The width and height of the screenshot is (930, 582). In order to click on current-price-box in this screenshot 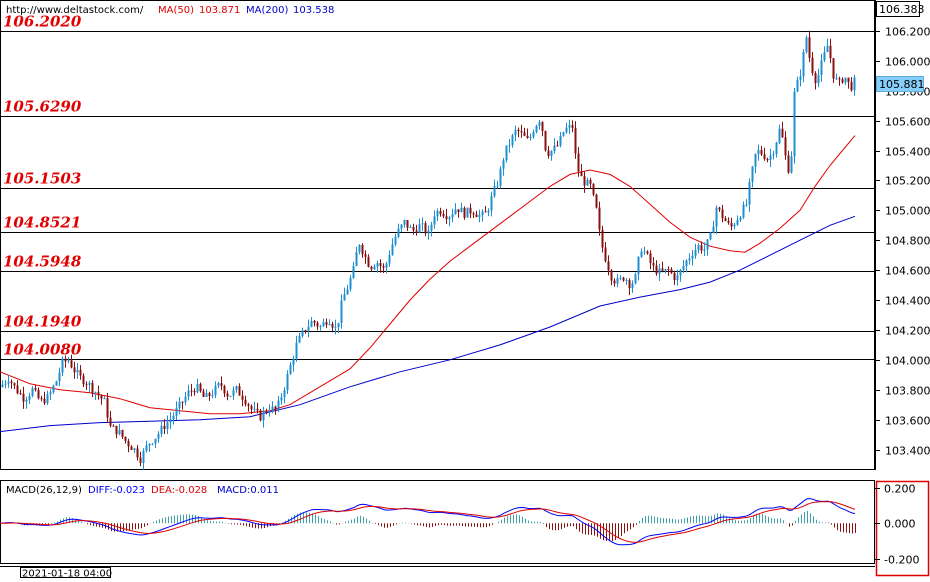, I will do `click(900, 84)`.